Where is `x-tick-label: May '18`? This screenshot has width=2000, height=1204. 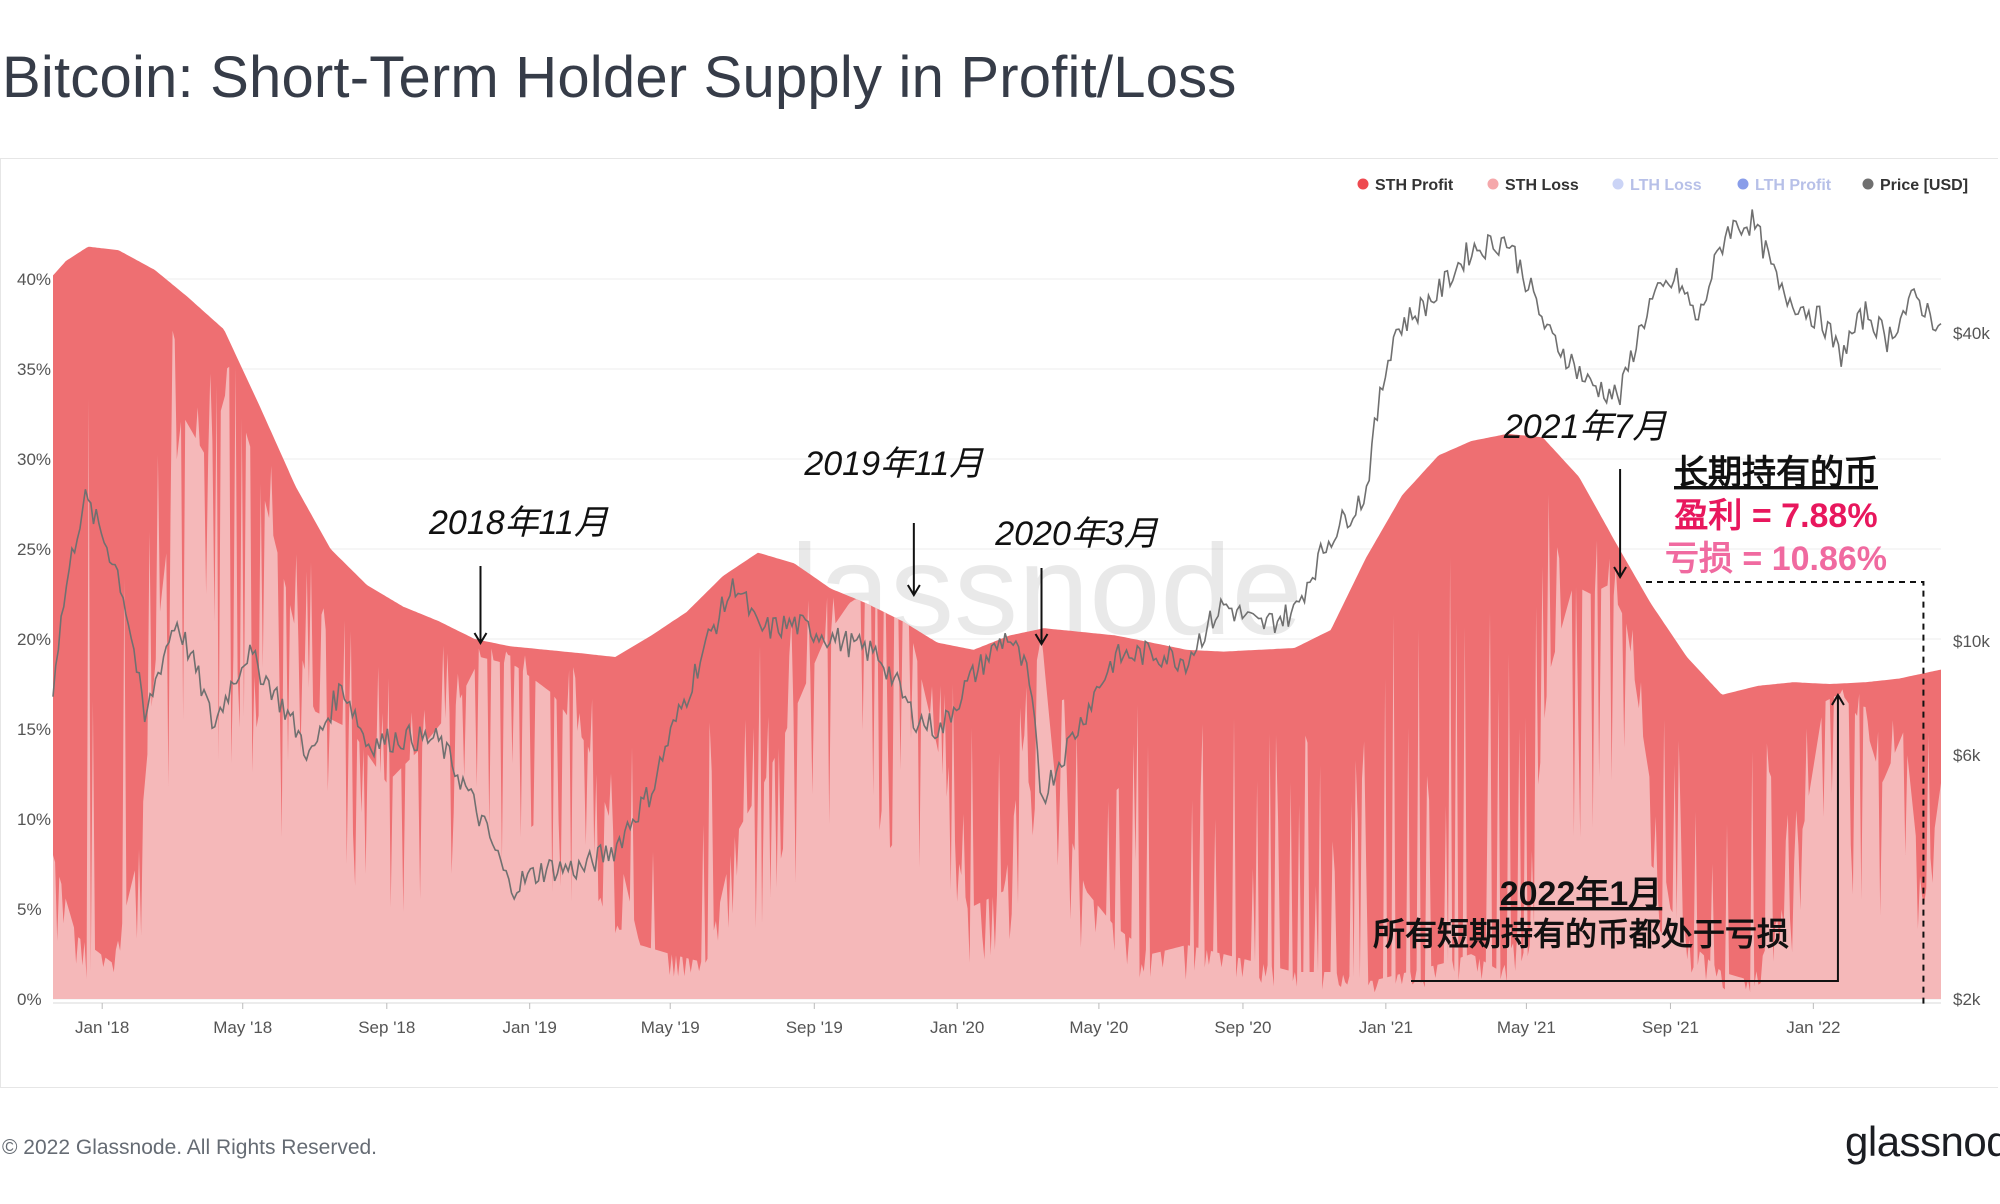
x-tick-label: May '18 is located at coordinates (242, 1027).